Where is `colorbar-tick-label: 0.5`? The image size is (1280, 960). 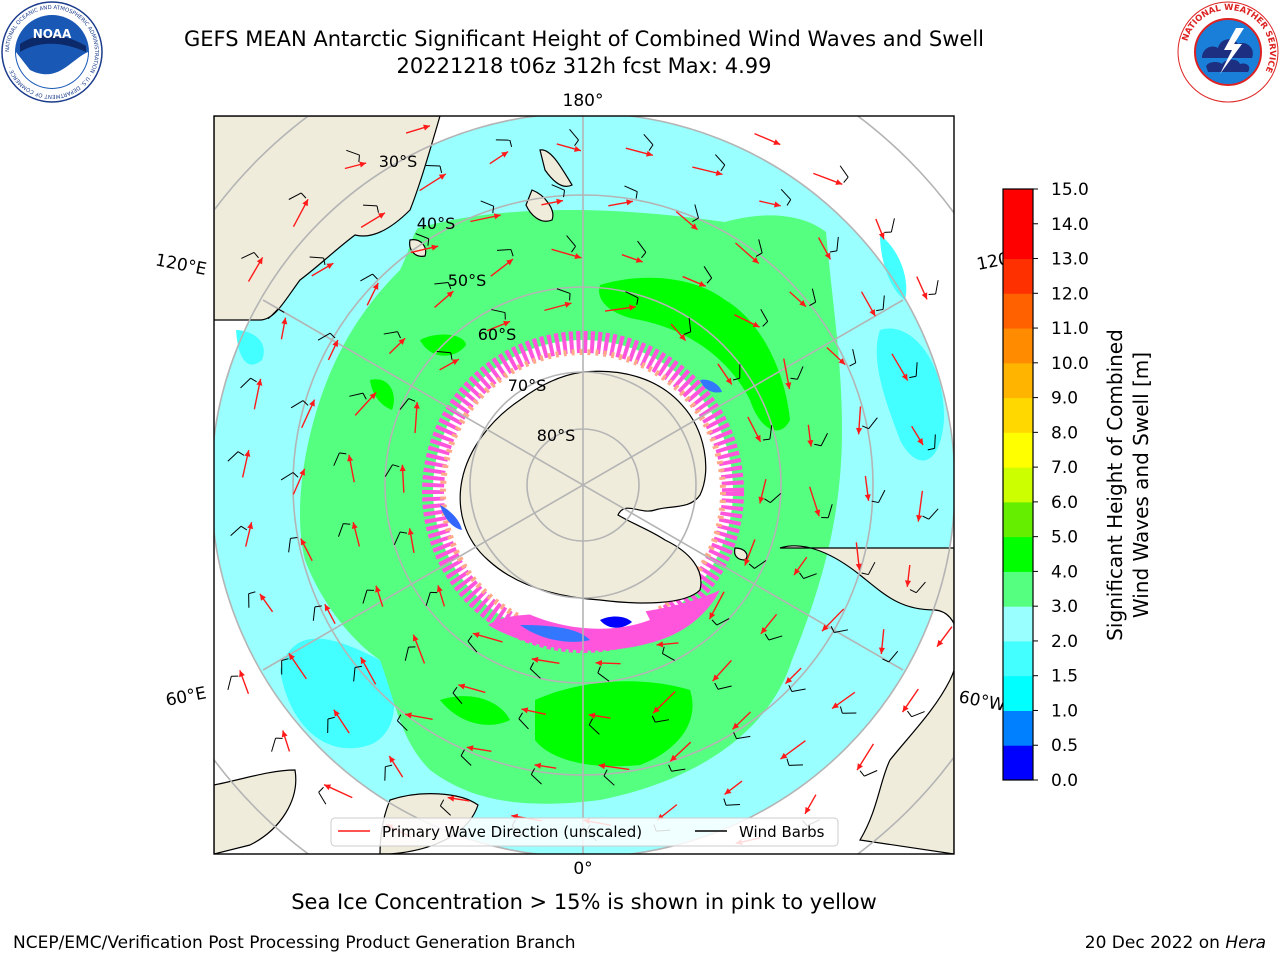 colorbar-tick-label: 0.5 is located at coordinates (1064, 746).